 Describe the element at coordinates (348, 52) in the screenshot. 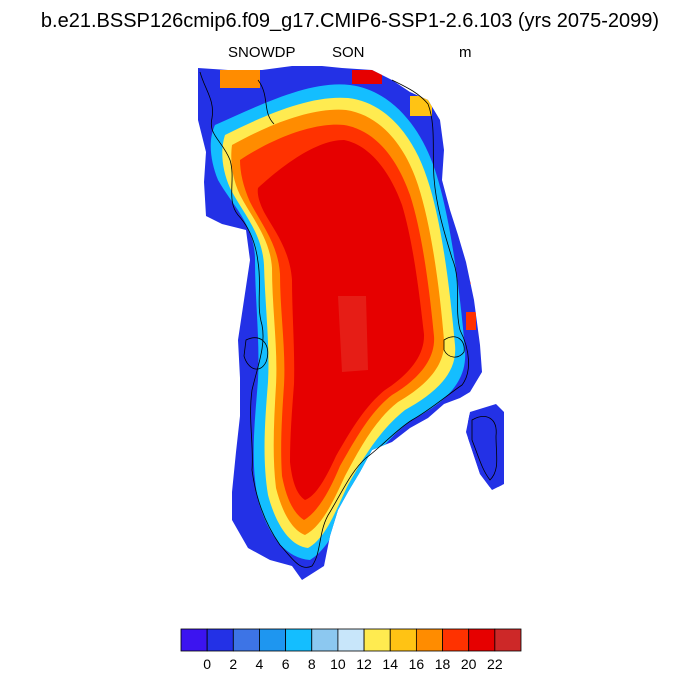

I see `season-label: SON` at that location.